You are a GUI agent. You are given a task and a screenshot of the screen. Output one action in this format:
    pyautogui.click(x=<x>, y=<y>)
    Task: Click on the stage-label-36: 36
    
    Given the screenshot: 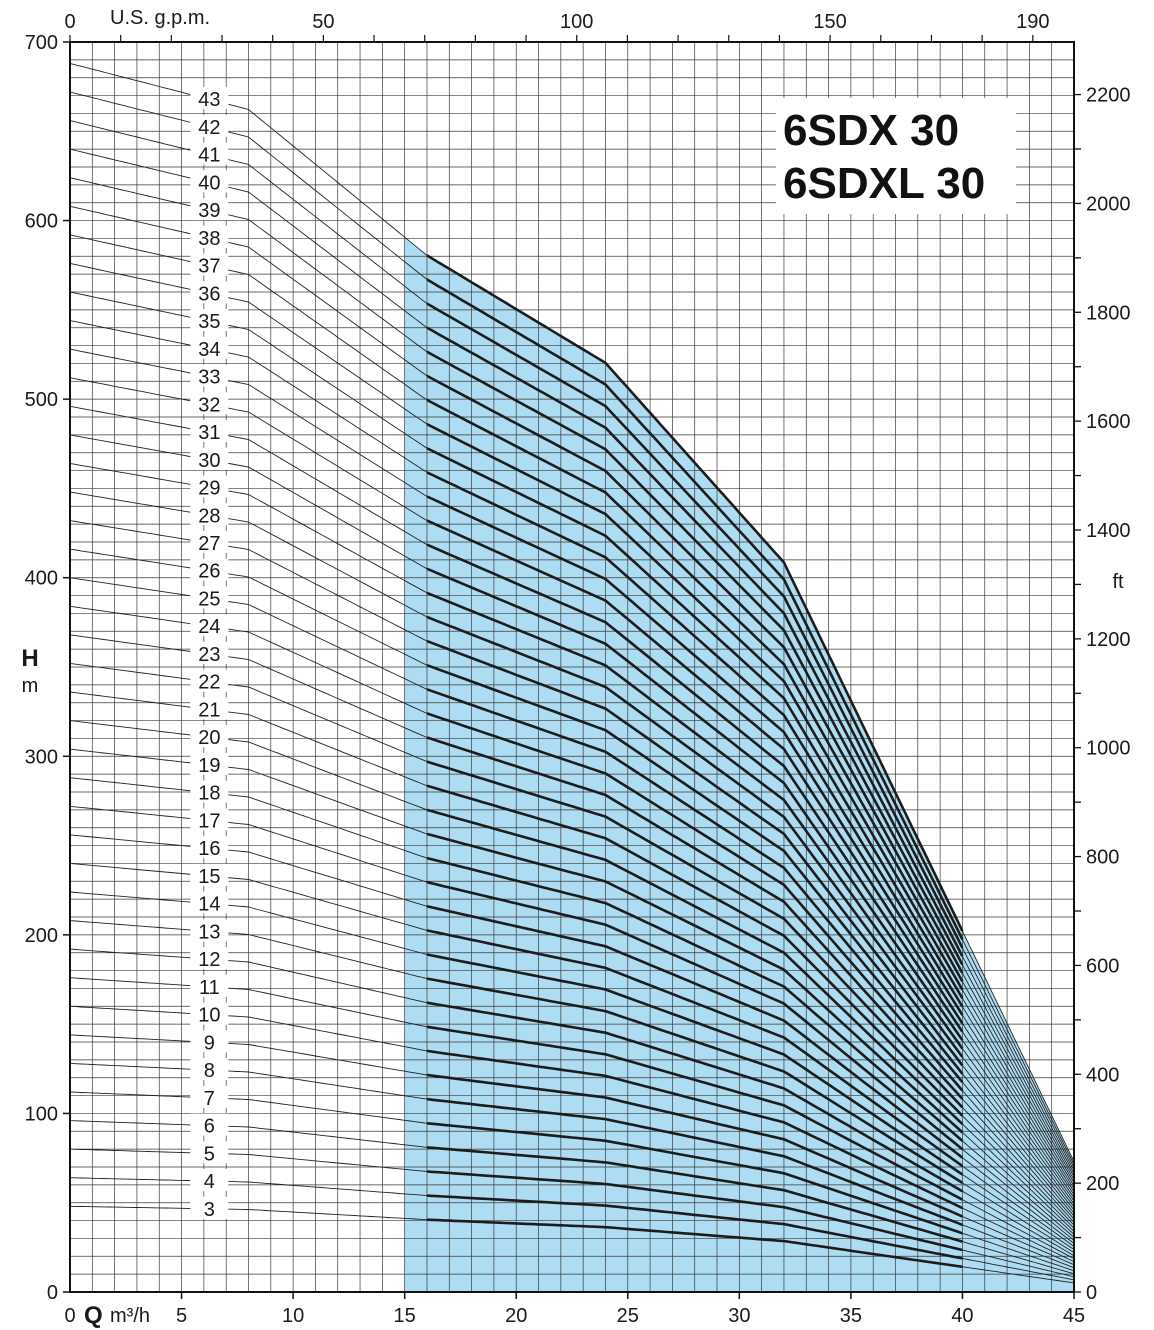 What is the action you would take?
    pyautogui.click(x=209, y=294)
    